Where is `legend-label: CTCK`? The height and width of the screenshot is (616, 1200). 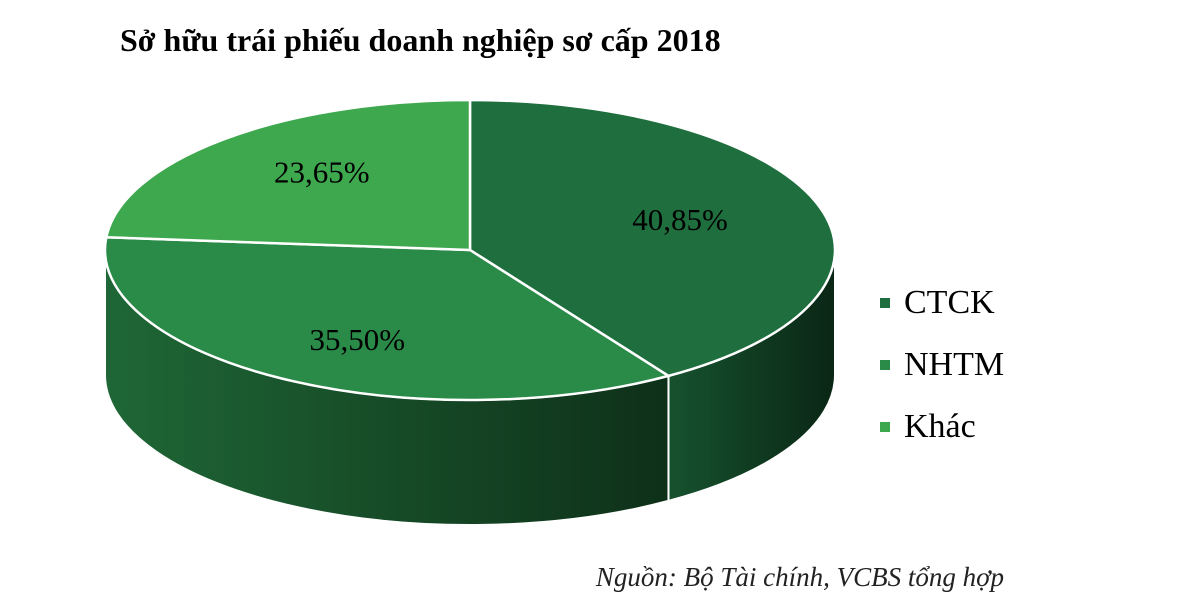
legend-label: CTCK is located at coordinates (949, 302).